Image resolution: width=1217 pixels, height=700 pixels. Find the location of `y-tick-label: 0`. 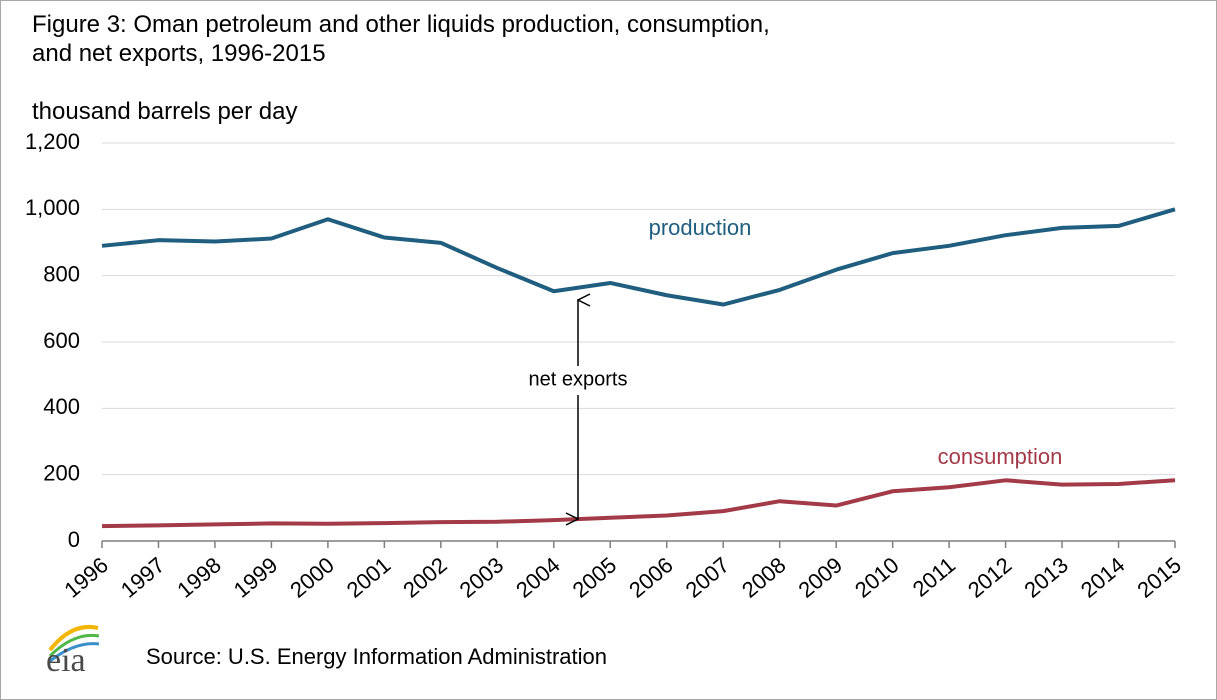

y-tick-label: 0 is located at coordinates (74, 539).